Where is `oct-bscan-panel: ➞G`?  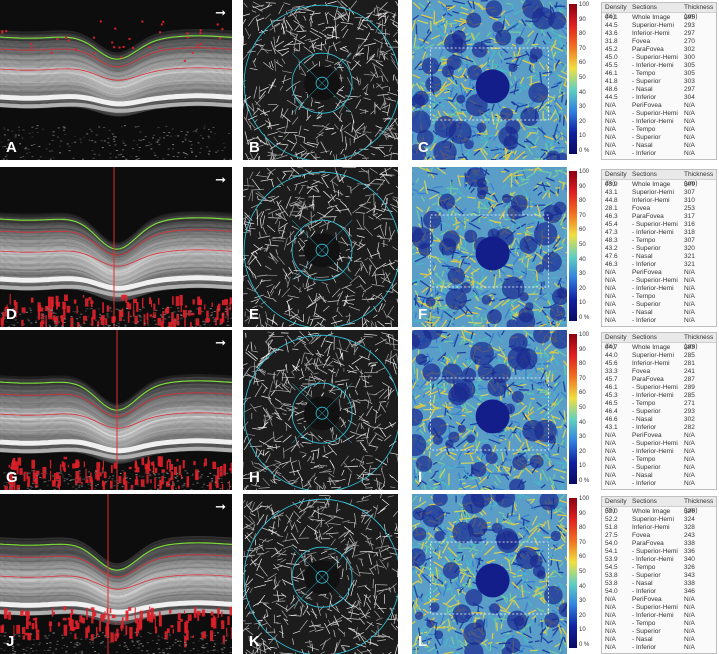 oct-bscan-panel: ➞G is located at coordinates (116, 410).